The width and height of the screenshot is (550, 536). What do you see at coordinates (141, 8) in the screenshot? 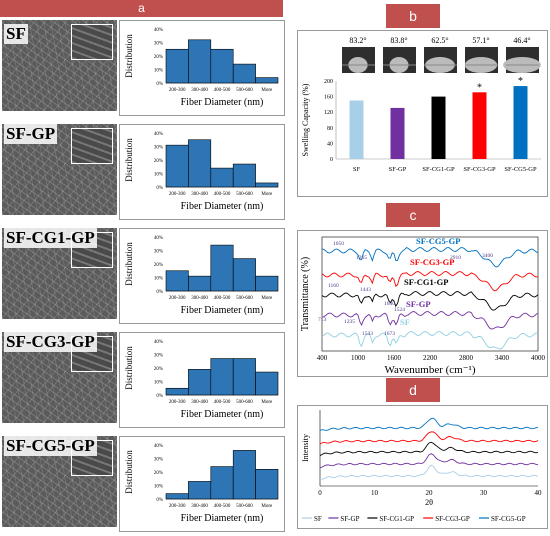
I see `panel-a-badge: a` at bounding box center [141, 8].